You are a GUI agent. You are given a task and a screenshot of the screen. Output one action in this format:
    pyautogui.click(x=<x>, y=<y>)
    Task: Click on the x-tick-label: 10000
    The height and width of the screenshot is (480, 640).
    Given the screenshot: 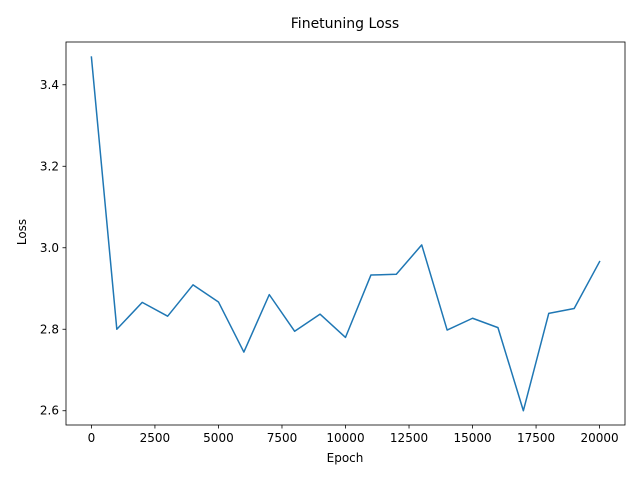 What is the action you would take?
    pyautogui.click(x=345, y=438)
    